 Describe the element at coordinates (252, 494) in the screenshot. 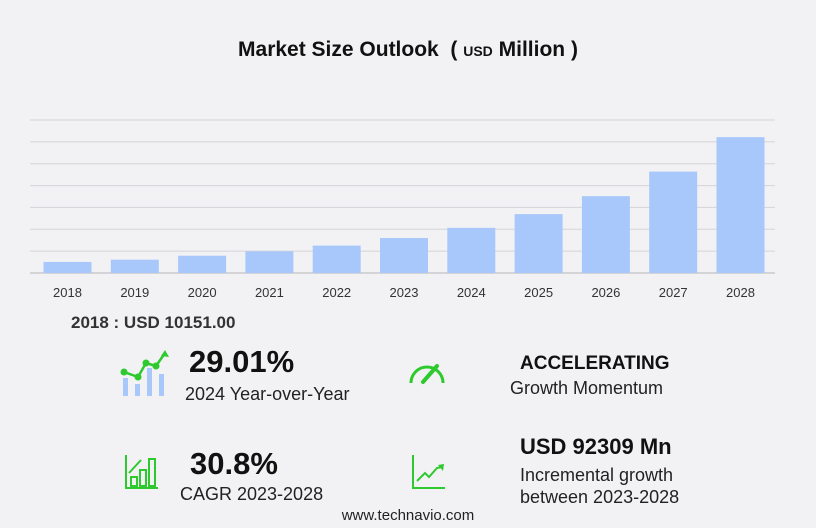

I see `cagr-label: CAGR 2023-2028` at that location.